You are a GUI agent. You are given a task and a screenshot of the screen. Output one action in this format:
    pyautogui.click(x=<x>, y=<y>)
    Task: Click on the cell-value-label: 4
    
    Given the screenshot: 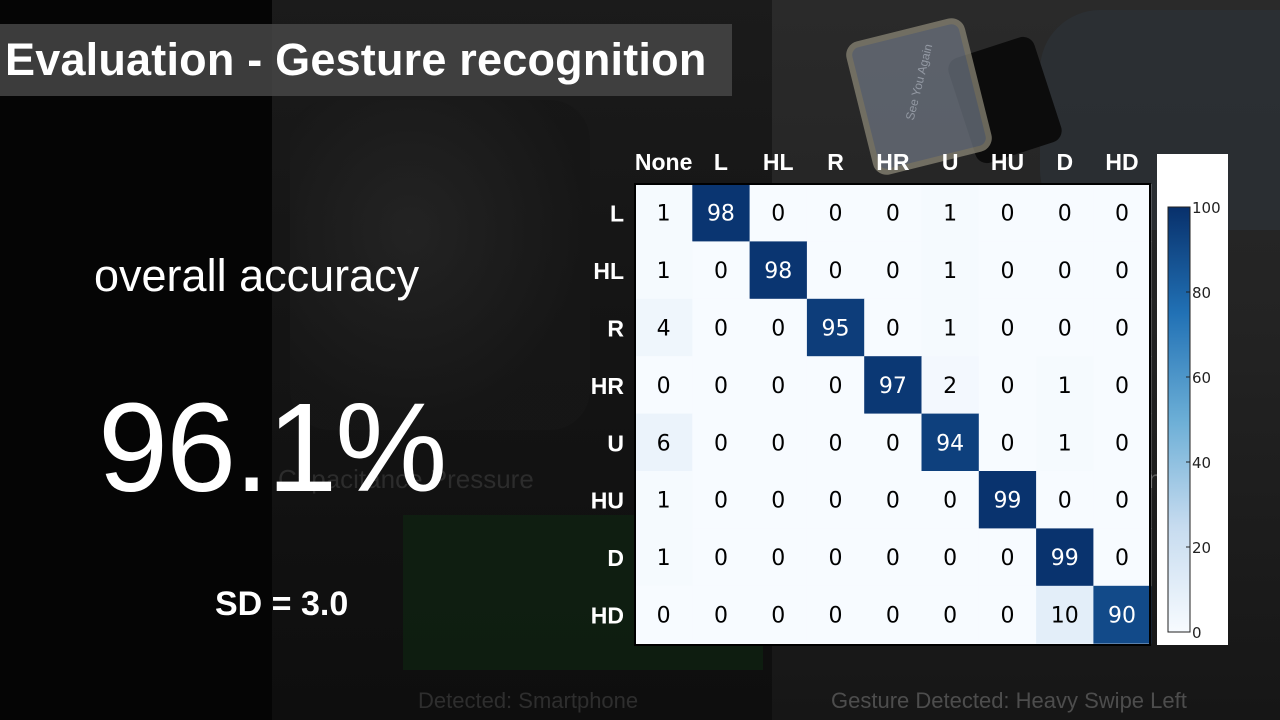 What is the action you would take?
    pyautogui.click(x=664, y=329)
    